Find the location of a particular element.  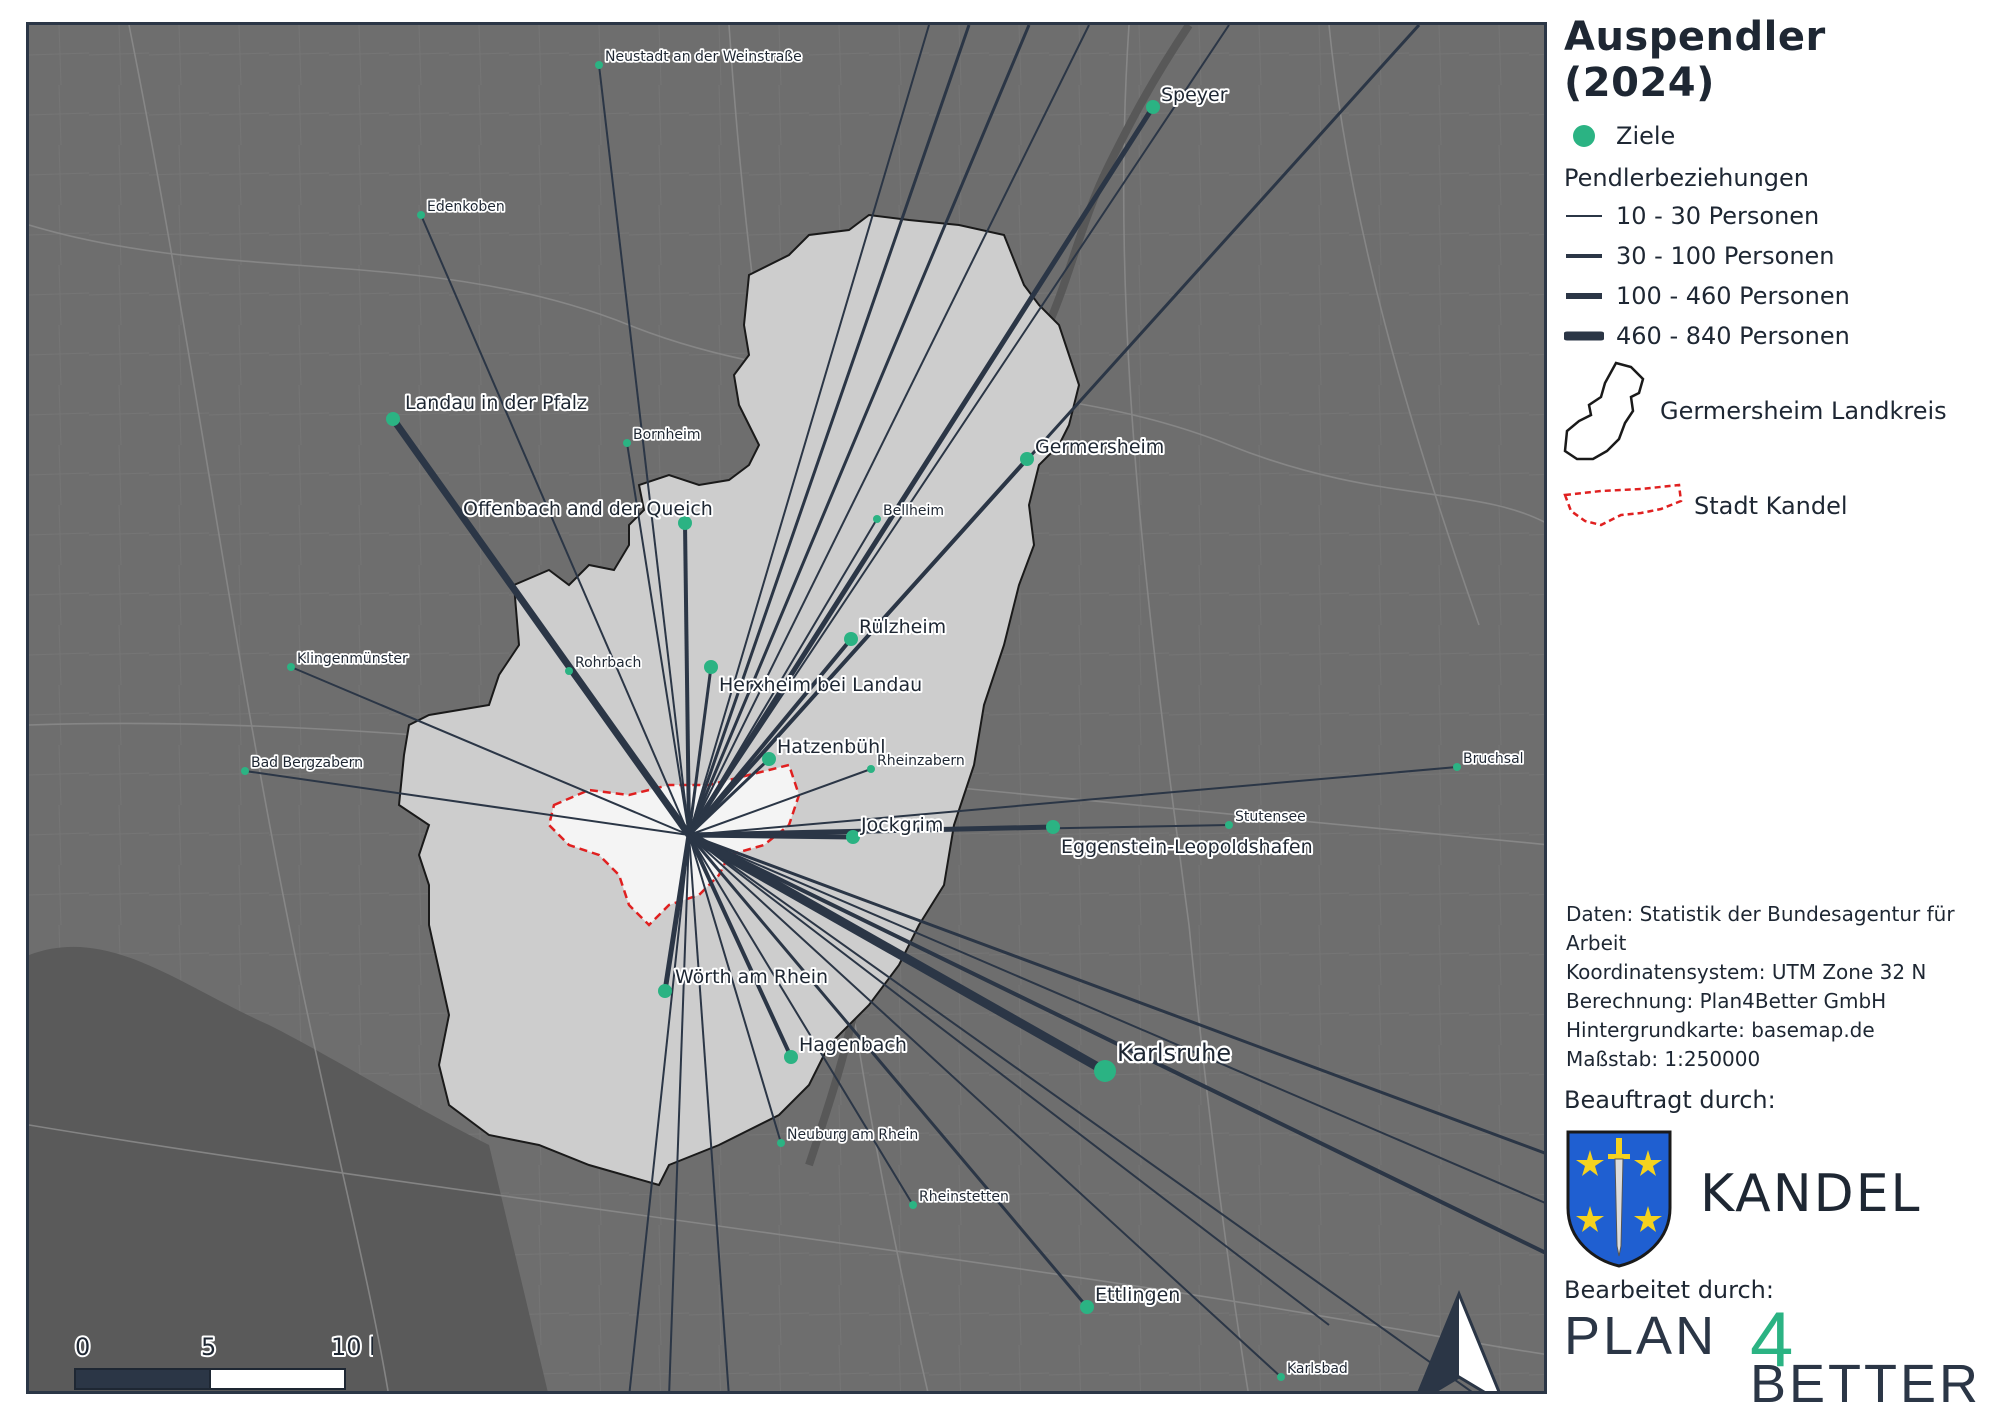

legend-town: Stadt Kandel is located at coordinates (1775, 506).